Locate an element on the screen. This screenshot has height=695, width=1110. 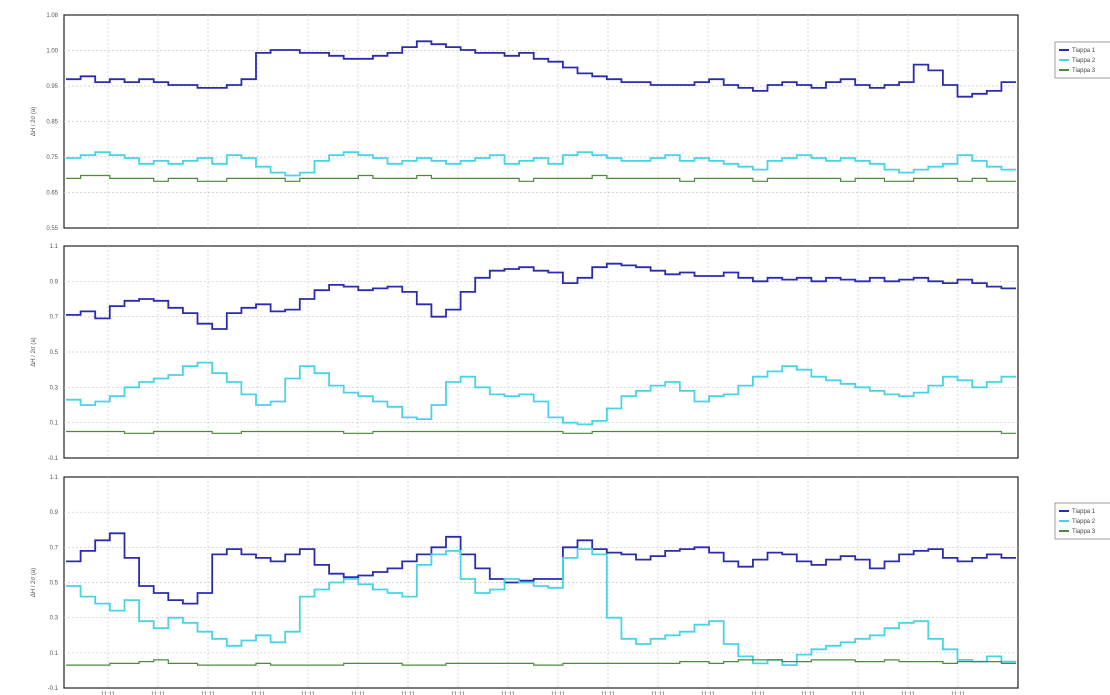
y-tick-label: 1.08 is located at coordinates (52, 16).